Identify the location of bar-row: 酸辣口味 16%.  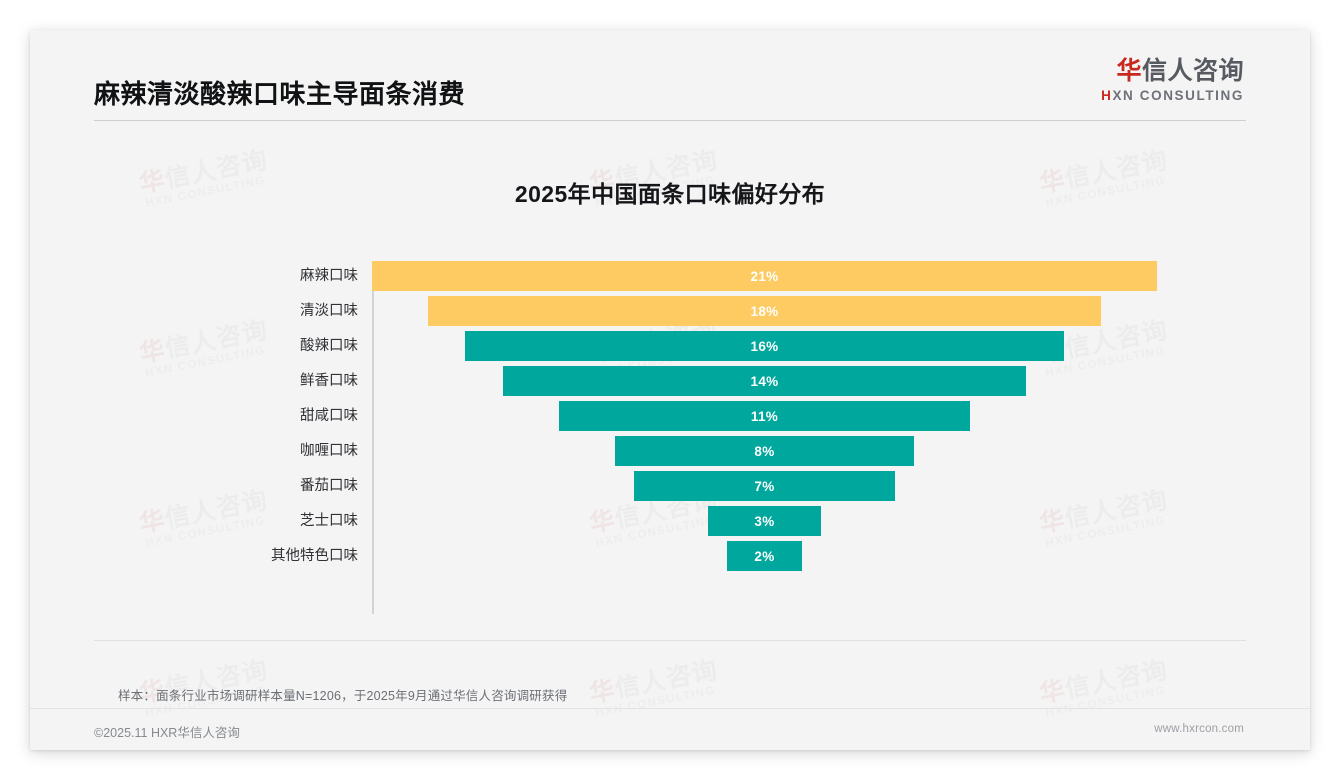
(665, 346).